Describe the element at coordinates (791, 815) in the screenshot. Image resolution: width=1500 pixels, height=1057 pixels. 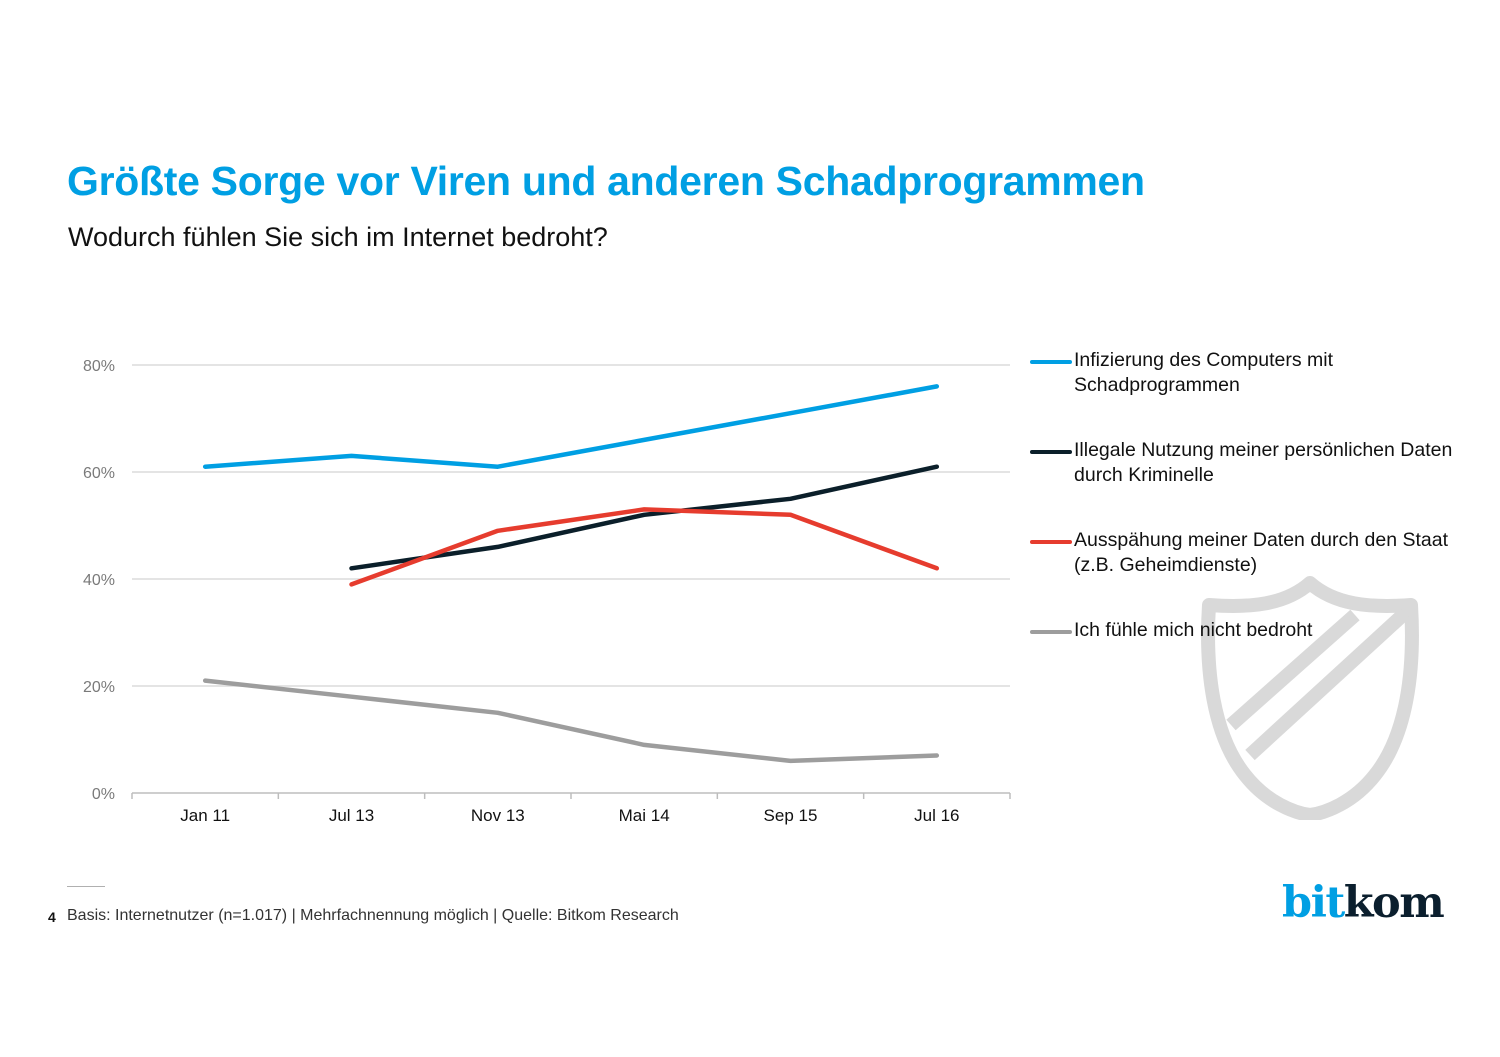
I see `x-tick-label: Sep 15` at that location.